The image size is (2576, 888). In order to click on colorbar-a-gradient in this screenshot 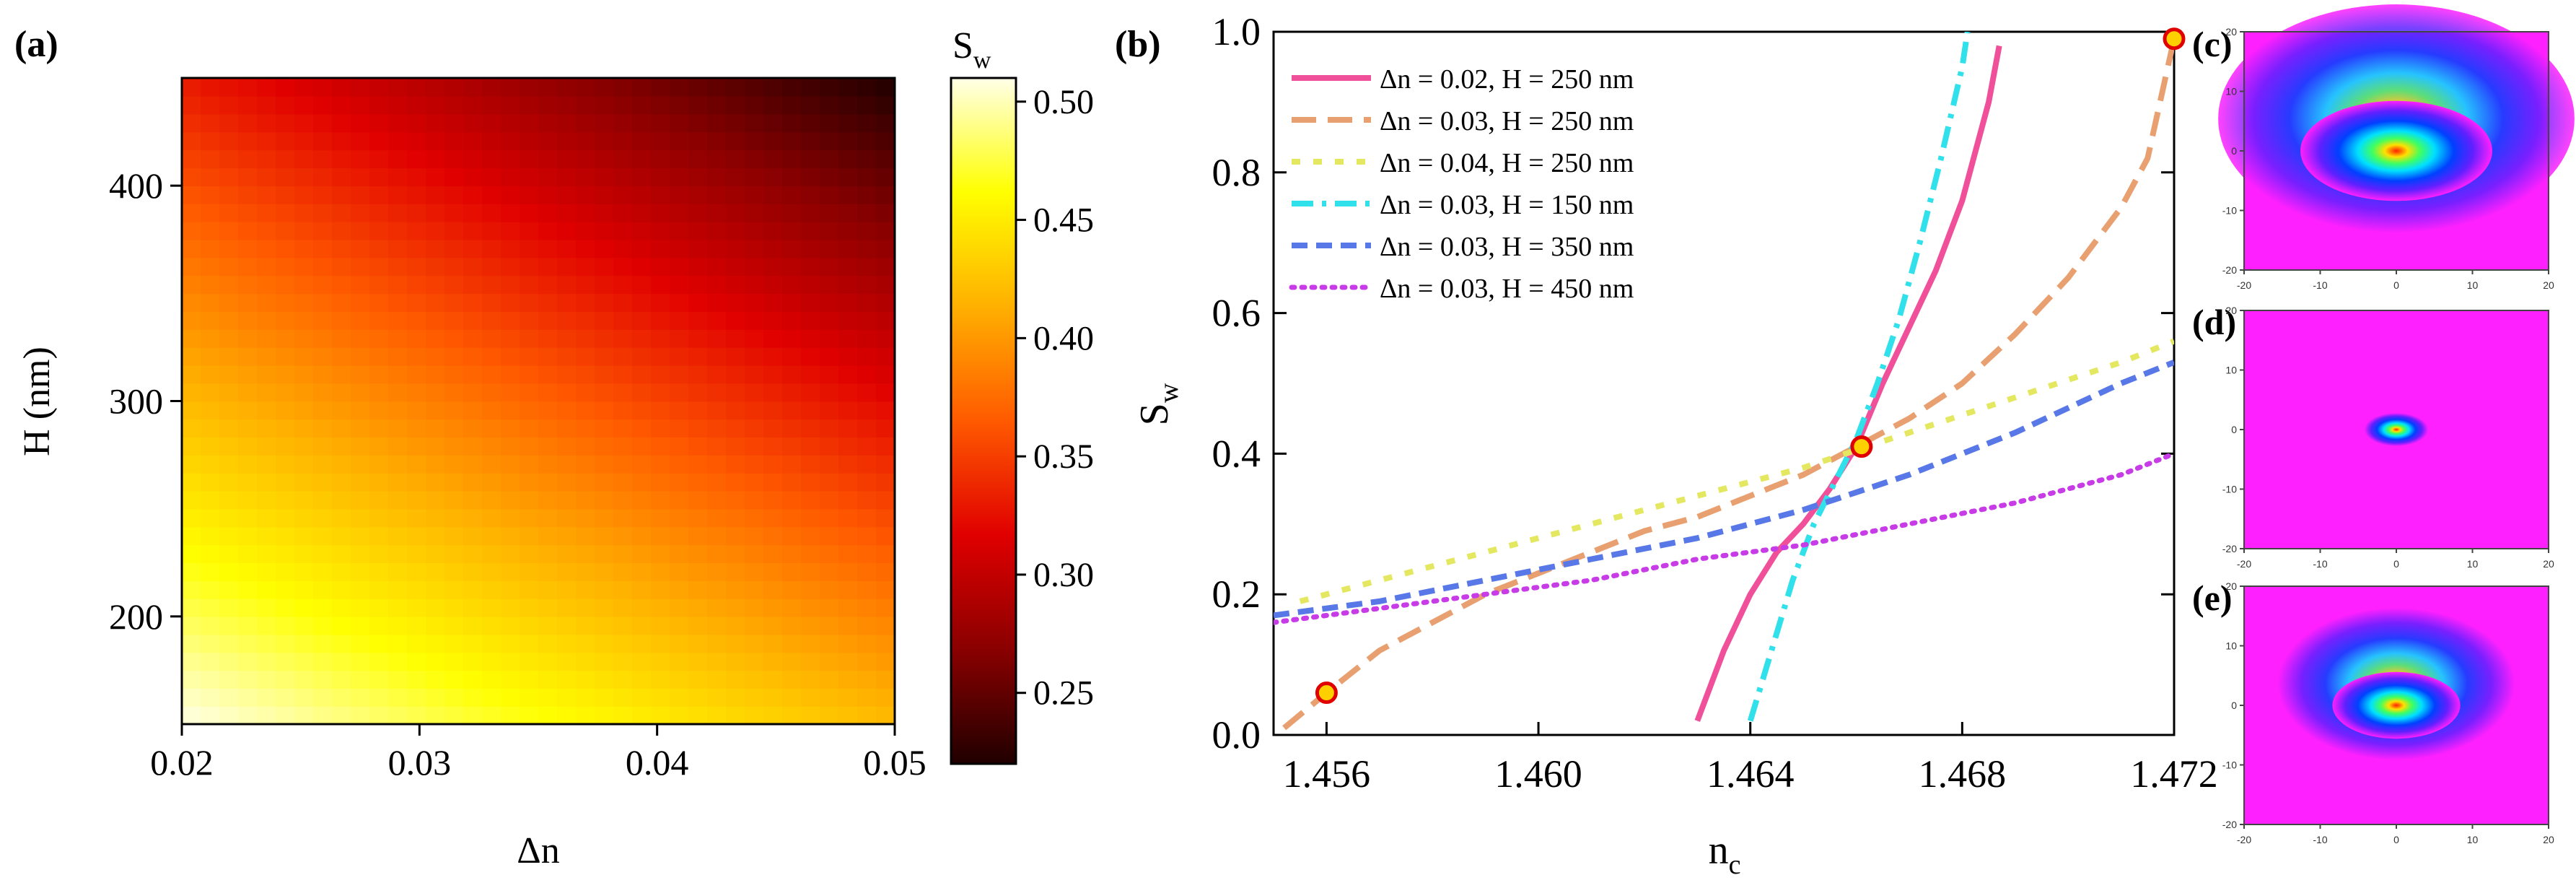, I will do `click(984, 421)`.